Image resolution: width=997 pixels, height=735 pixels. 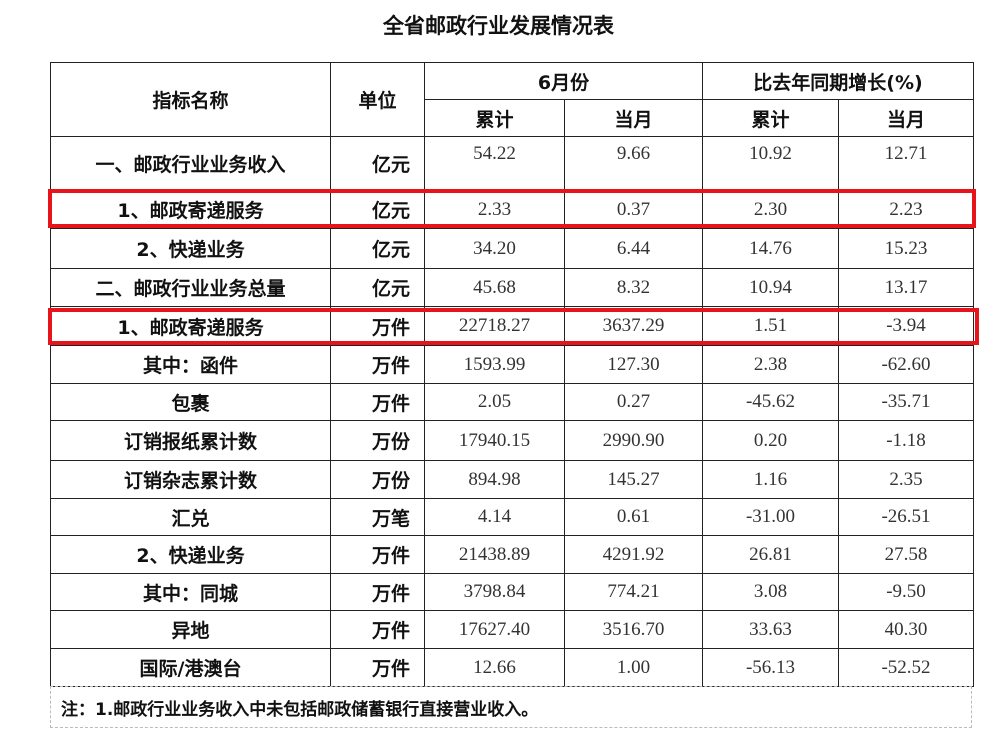 What do you see at coordinates (190, 667) in the screenshot?
I see `indicator-name: 国际/港澳台` at bounding box center [190, 667].